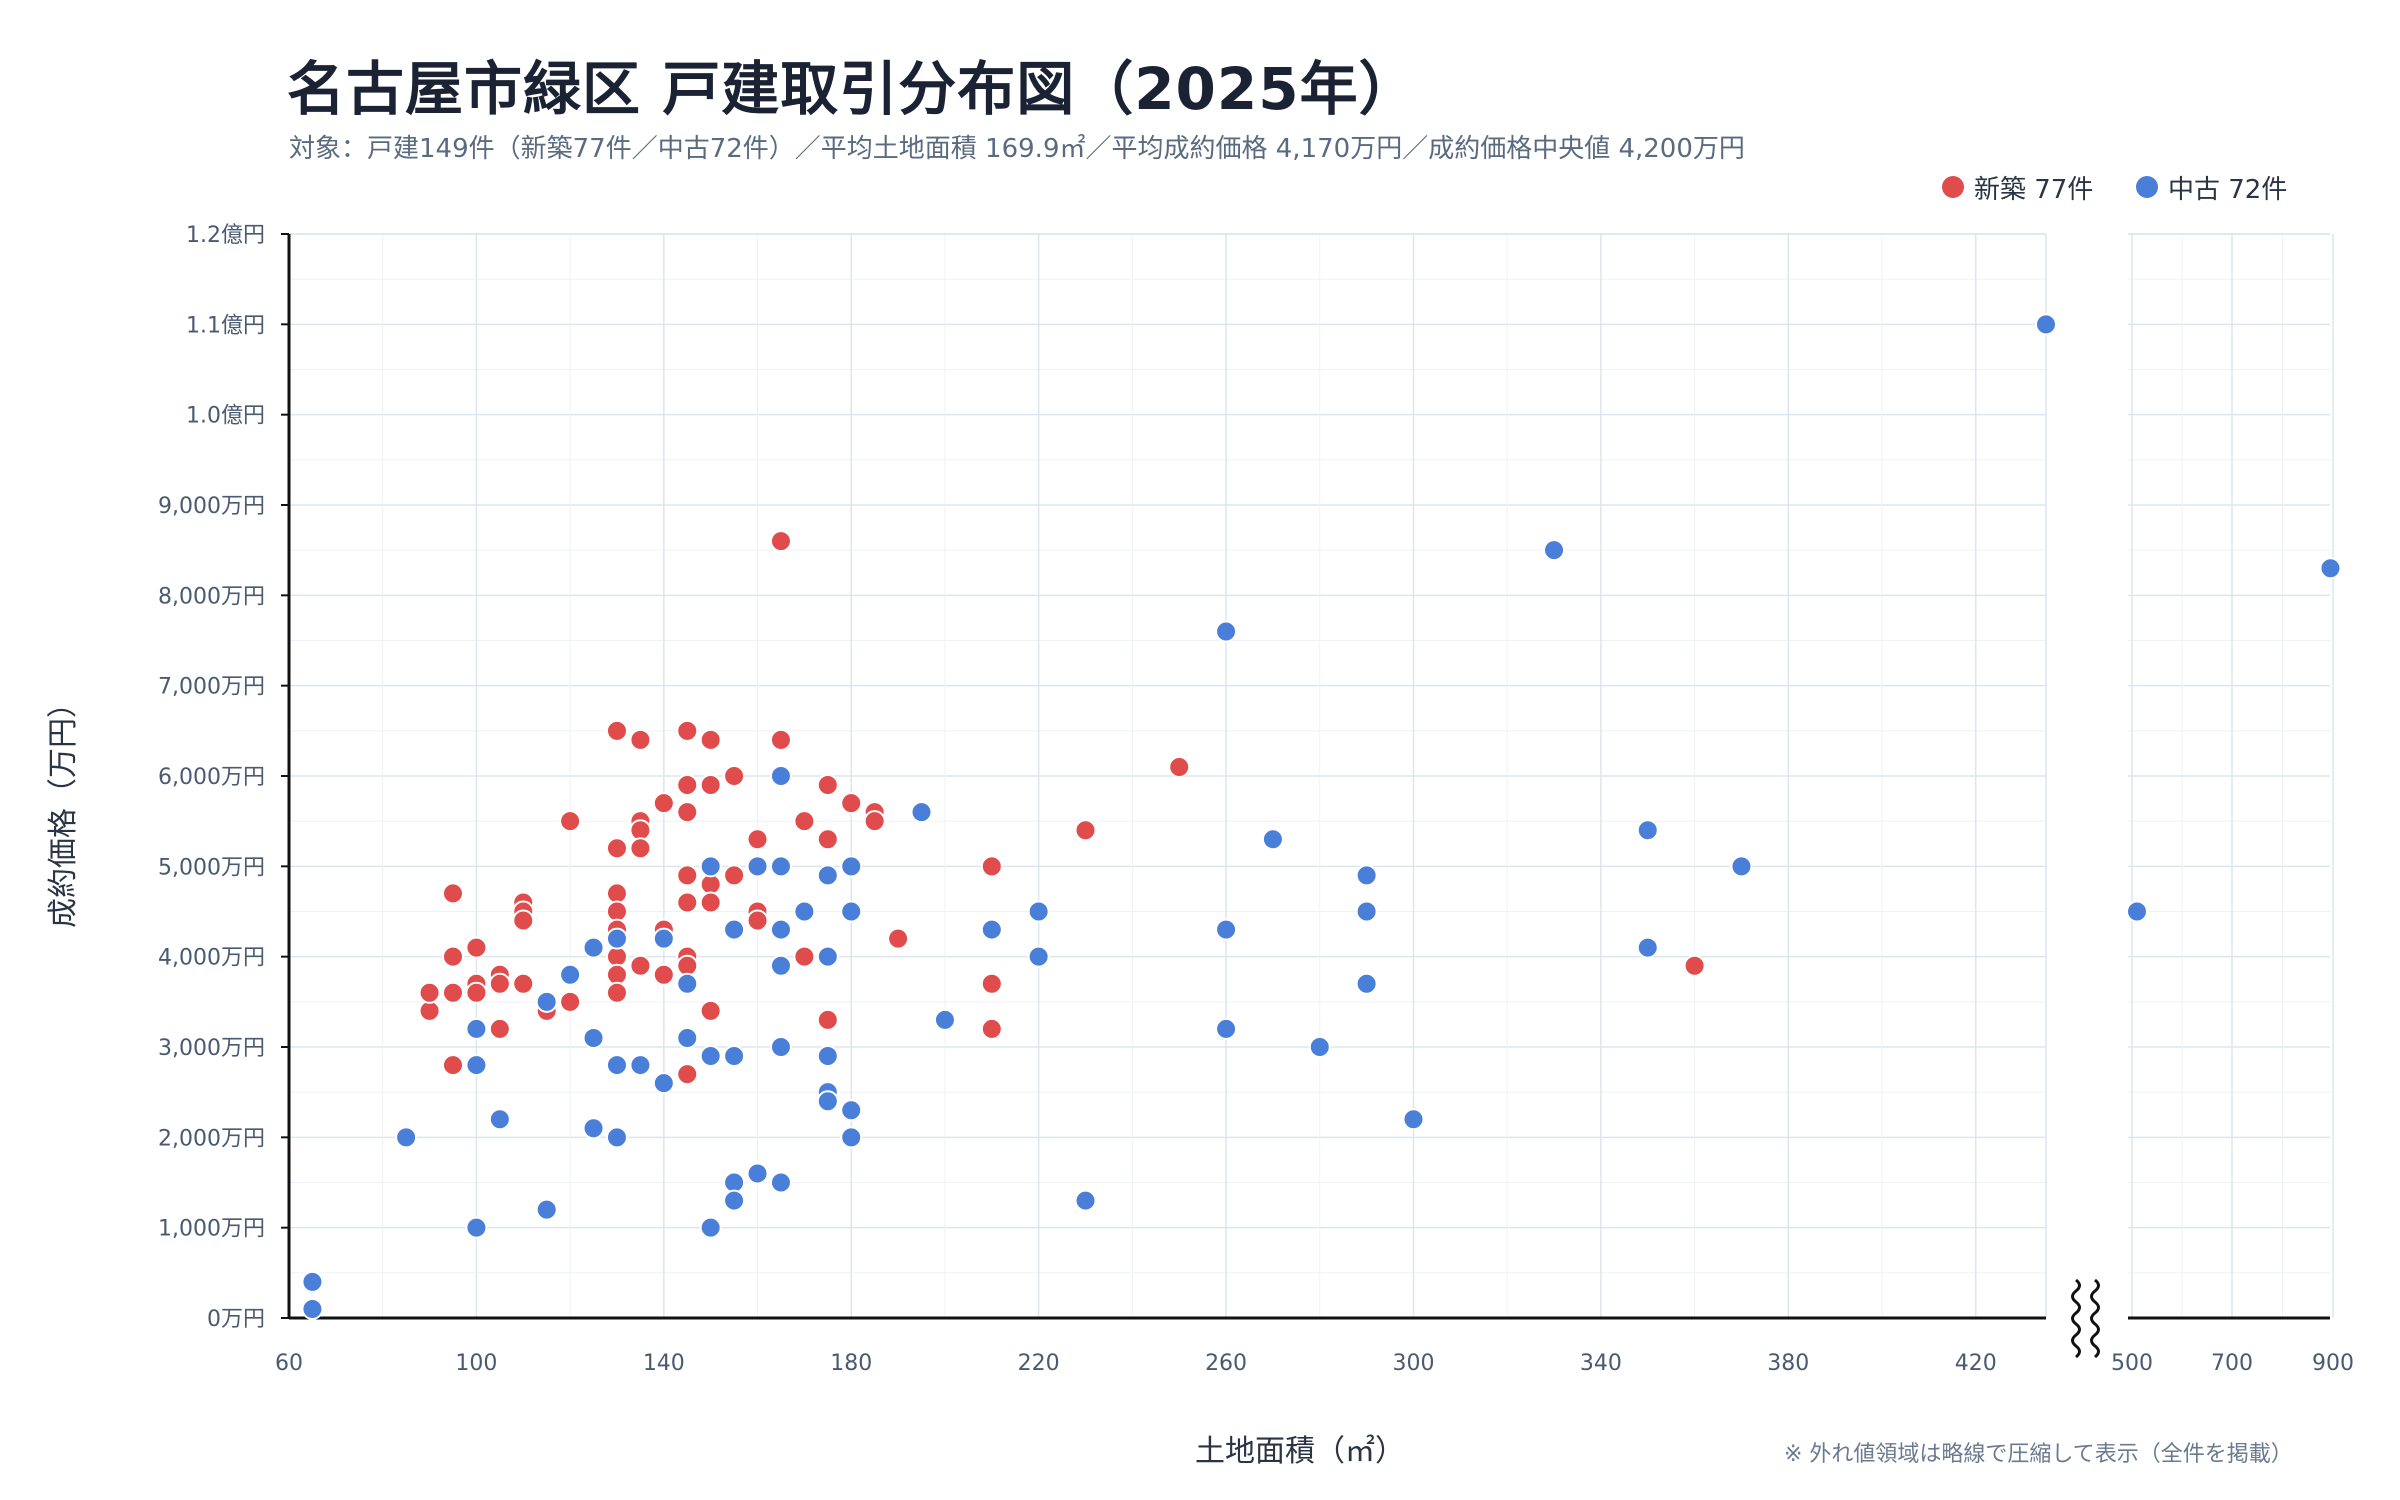 Image resolution: width=2400 pixels, height=1500 pixels. Describe the element at coordinates (211, 687) in the screenshot. I see `y-tick-label: 7,000万円` at that location.